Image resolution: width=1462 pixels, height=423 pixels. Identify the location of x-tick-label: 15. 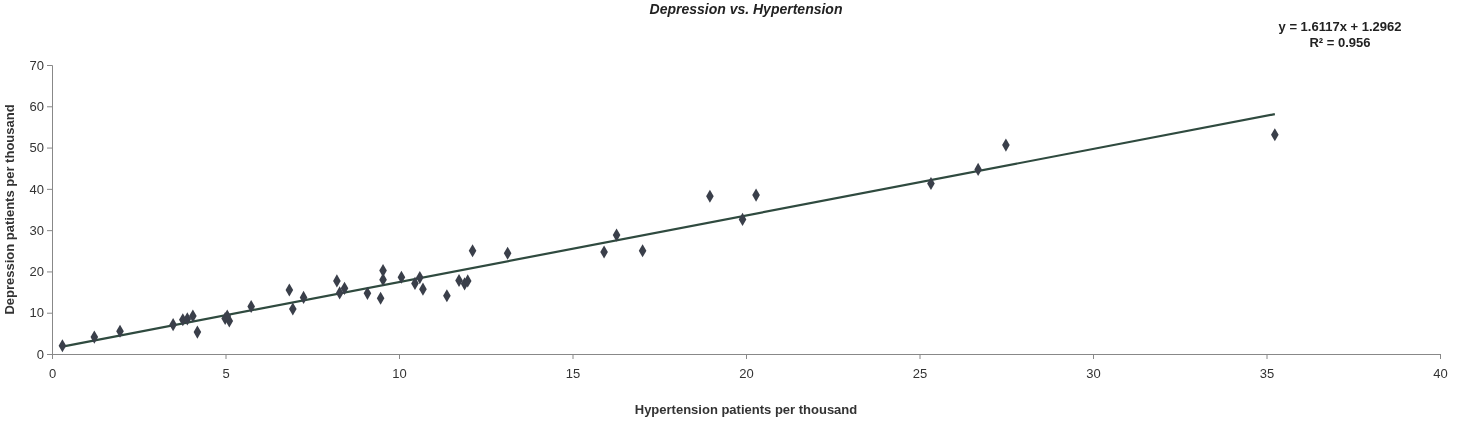
(573, 373).